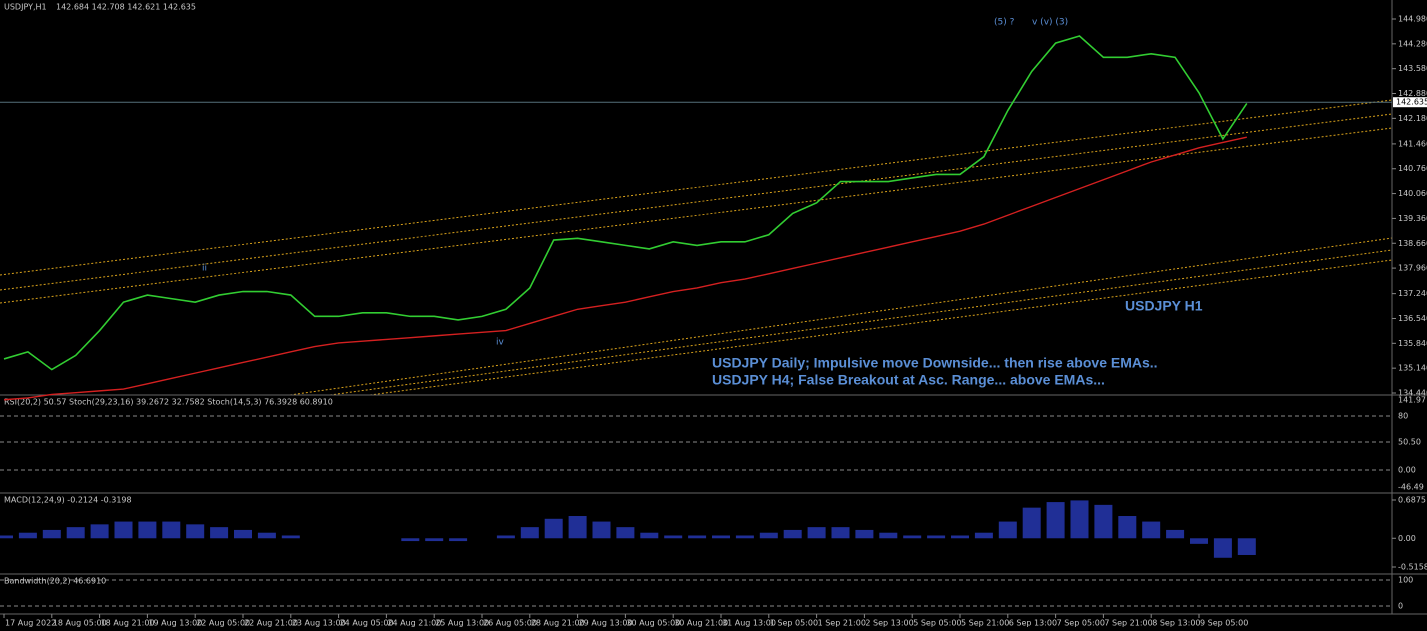 This screenshot has width=1427, height=631. What do you see at coordinates (1403, 416) in the screenshot?
I see `panel-axis-label: 80` at bounding box center [1403, 416].